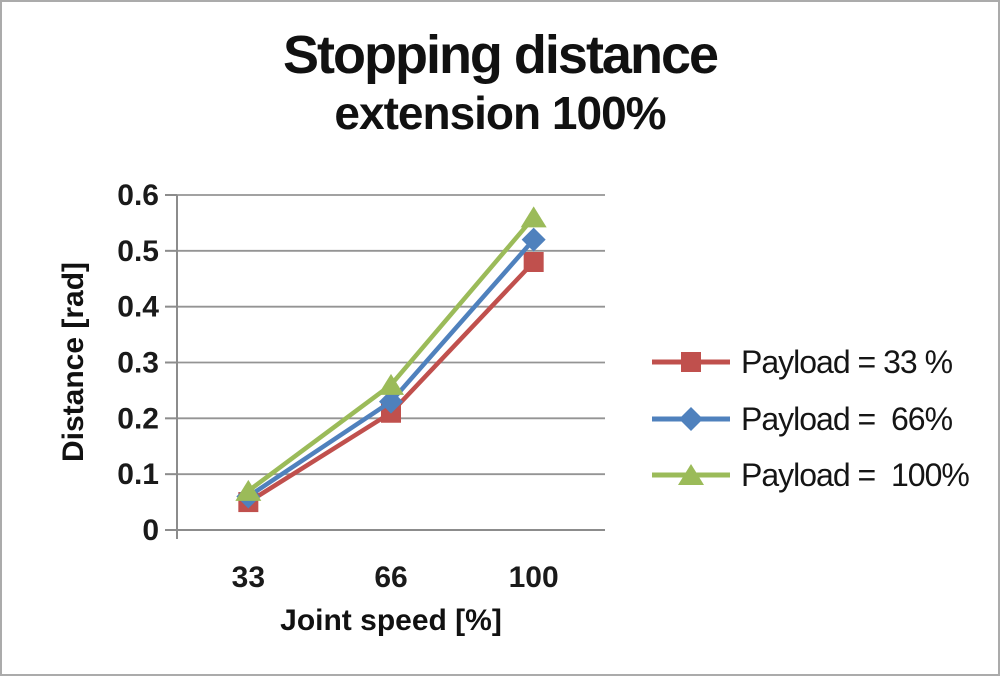 Image resolution: width=1000 pixels, height=676 pixels. I want to click on y-tick-label: 0.1, so click(138, 474).